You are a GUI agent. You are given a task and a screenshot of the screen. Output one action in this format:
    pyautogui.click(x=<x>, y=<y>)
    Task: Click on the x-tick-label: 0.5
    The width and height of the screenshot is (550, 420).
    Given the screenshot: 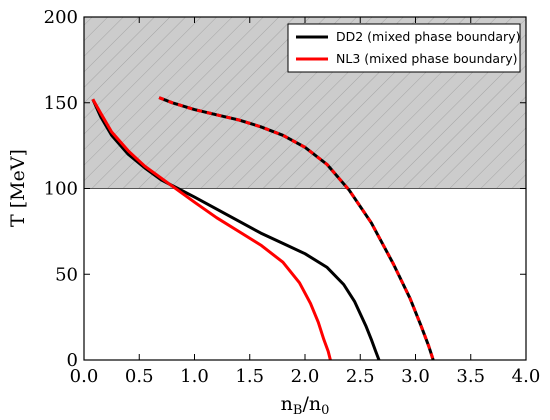 What is the action you would take?
    pyautogui.click(x=139, y=376)
    